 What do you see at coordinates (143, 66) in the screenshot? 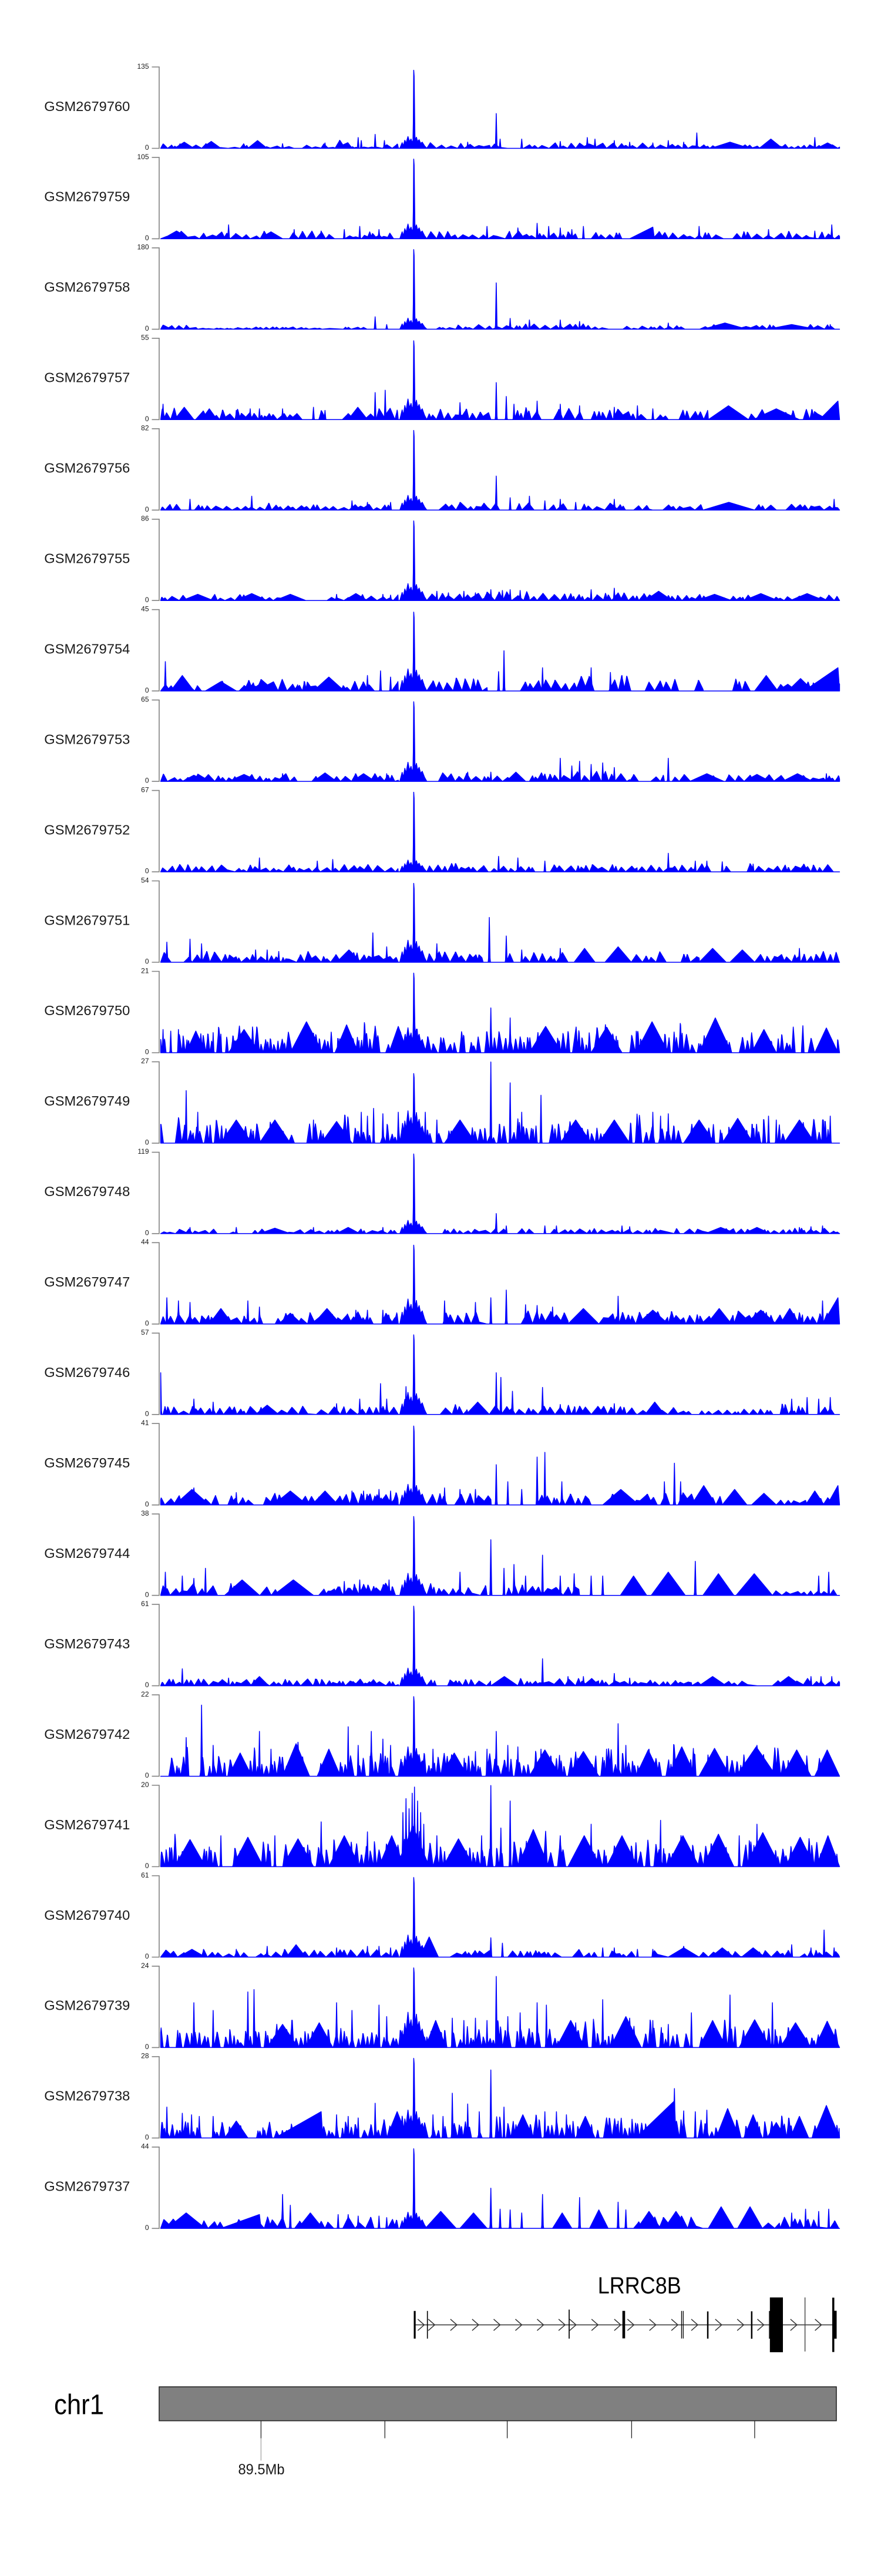
I see `svg-text: 135` at bounding box center [143, 66].